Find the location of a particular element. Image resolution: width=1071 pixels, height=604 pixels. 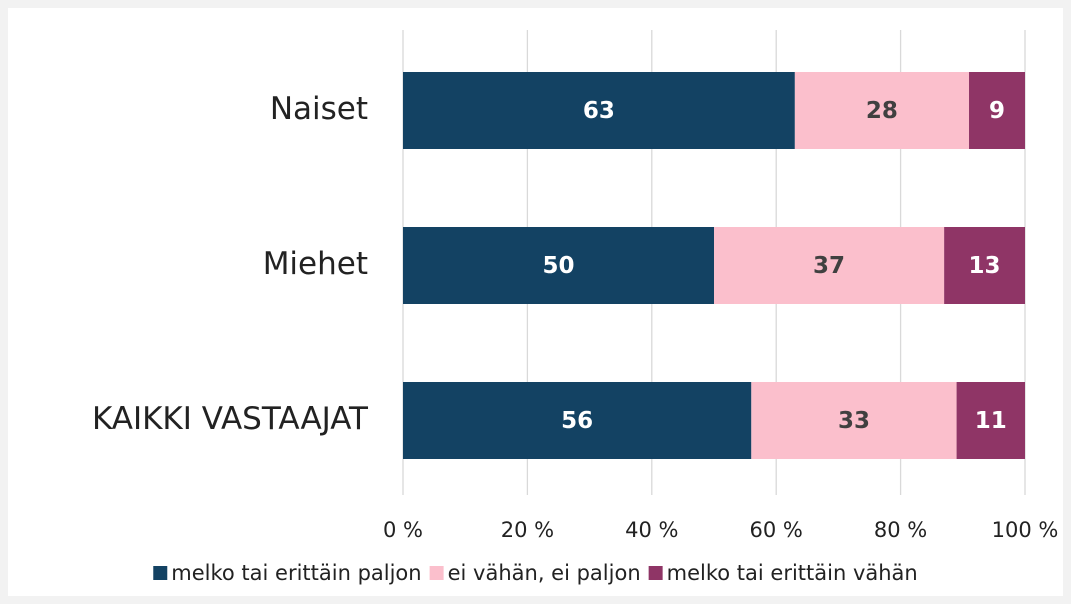

data-label: 33 is located at coordinates (854, 421).